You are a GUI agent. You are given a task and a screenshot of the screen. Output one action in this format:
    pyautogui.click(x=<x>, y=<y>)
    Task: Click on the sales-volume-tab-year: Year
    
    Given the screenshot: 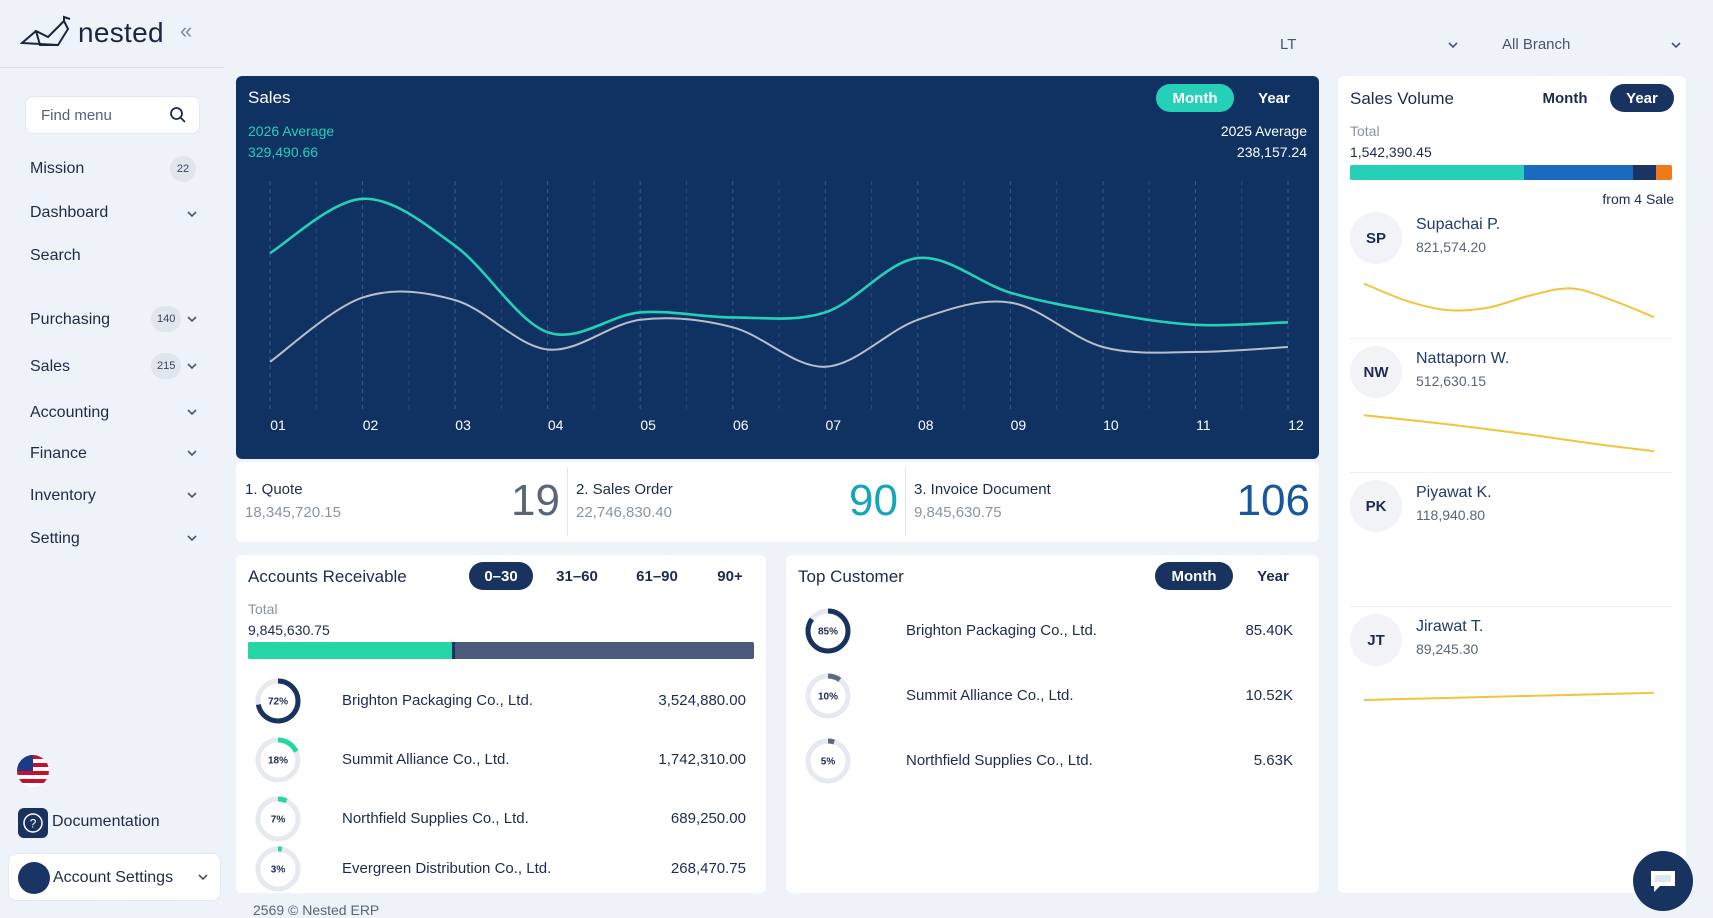 What is the action you would take?
    pyautogui.click(x=1642, y=98)
    